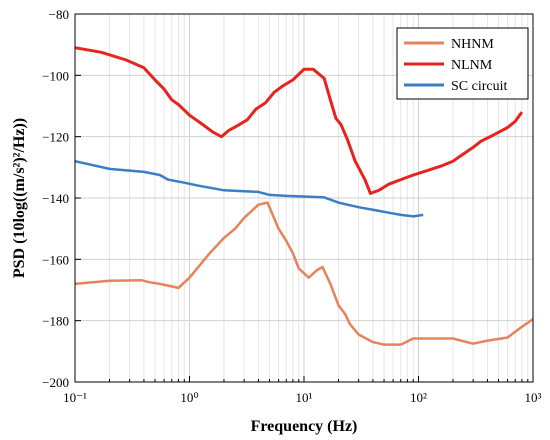  I want to click on x-tick-label: 10⁰, so click(189, 397).